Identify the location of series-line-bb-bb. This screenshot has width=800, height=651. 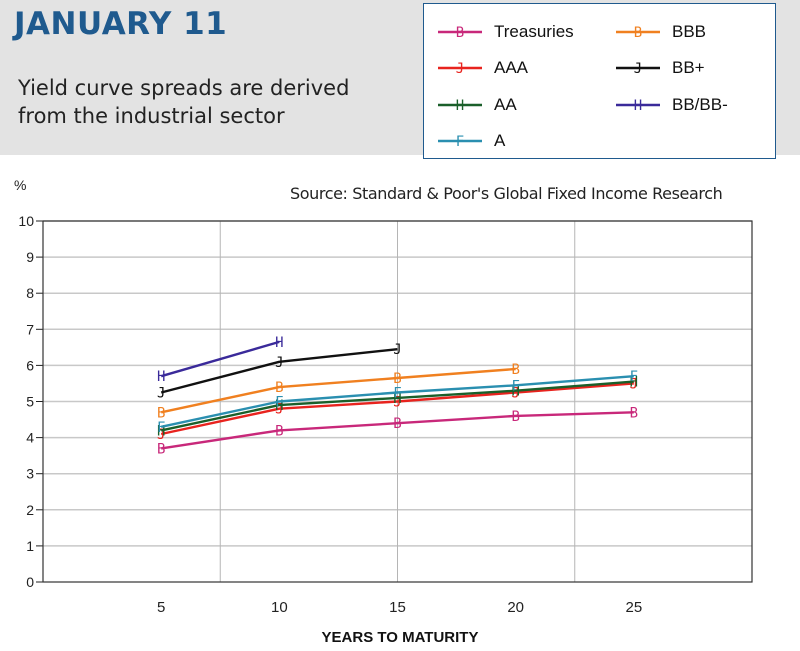
(220, 359).